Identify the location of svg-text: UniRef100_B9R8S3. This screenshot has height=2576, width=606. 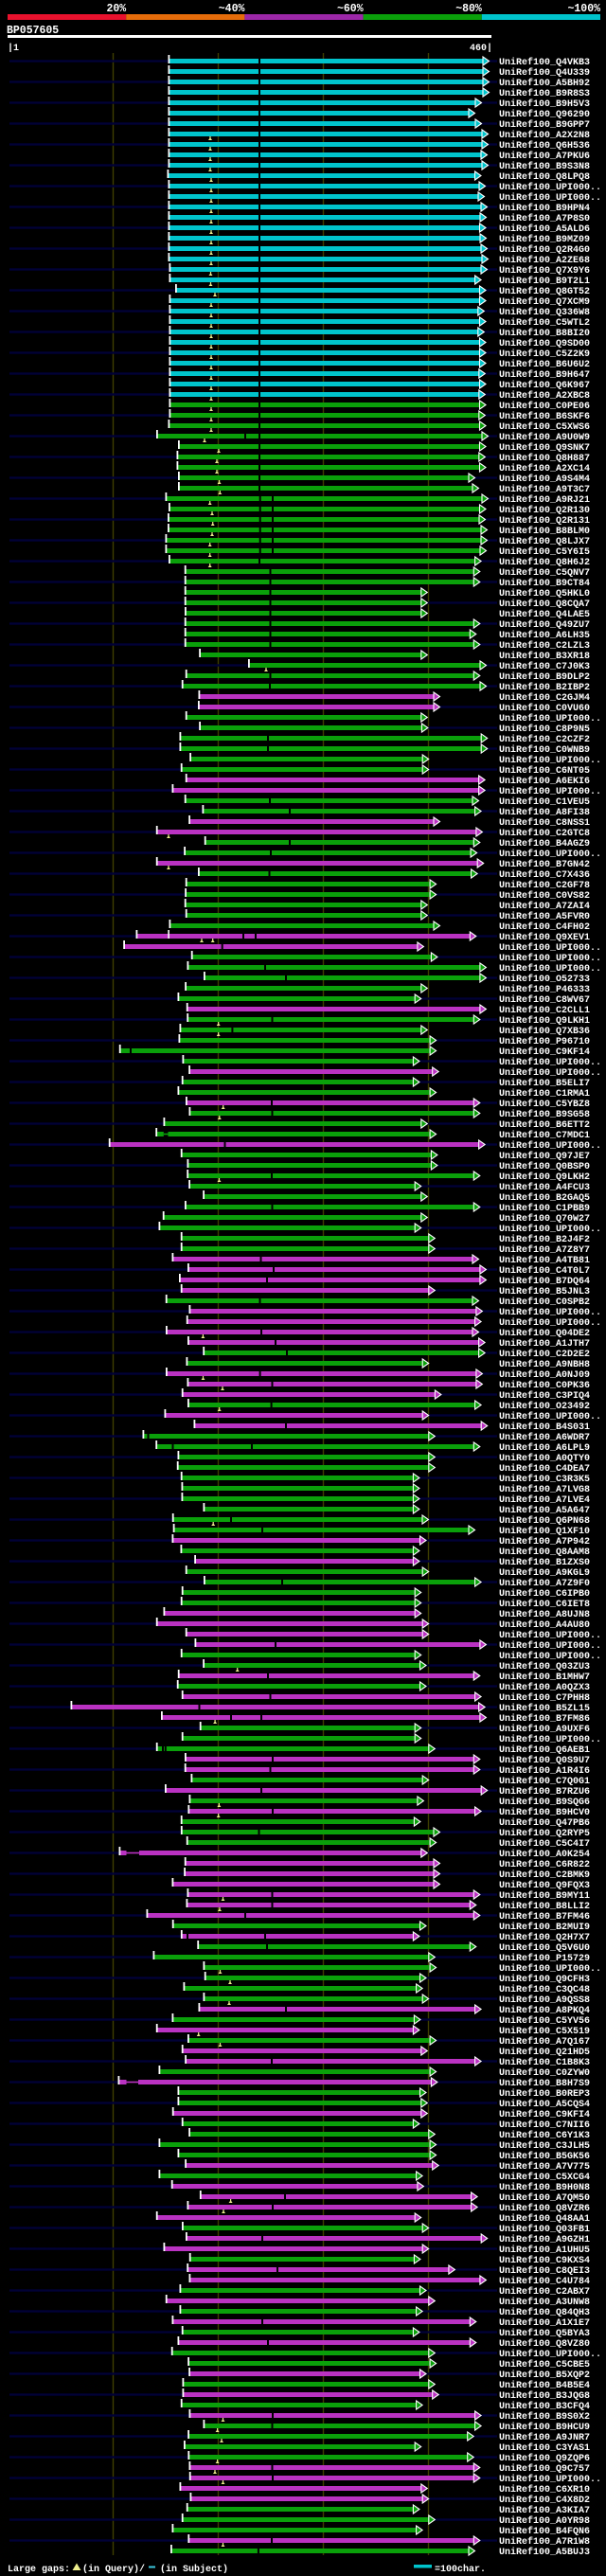
(544, 93).